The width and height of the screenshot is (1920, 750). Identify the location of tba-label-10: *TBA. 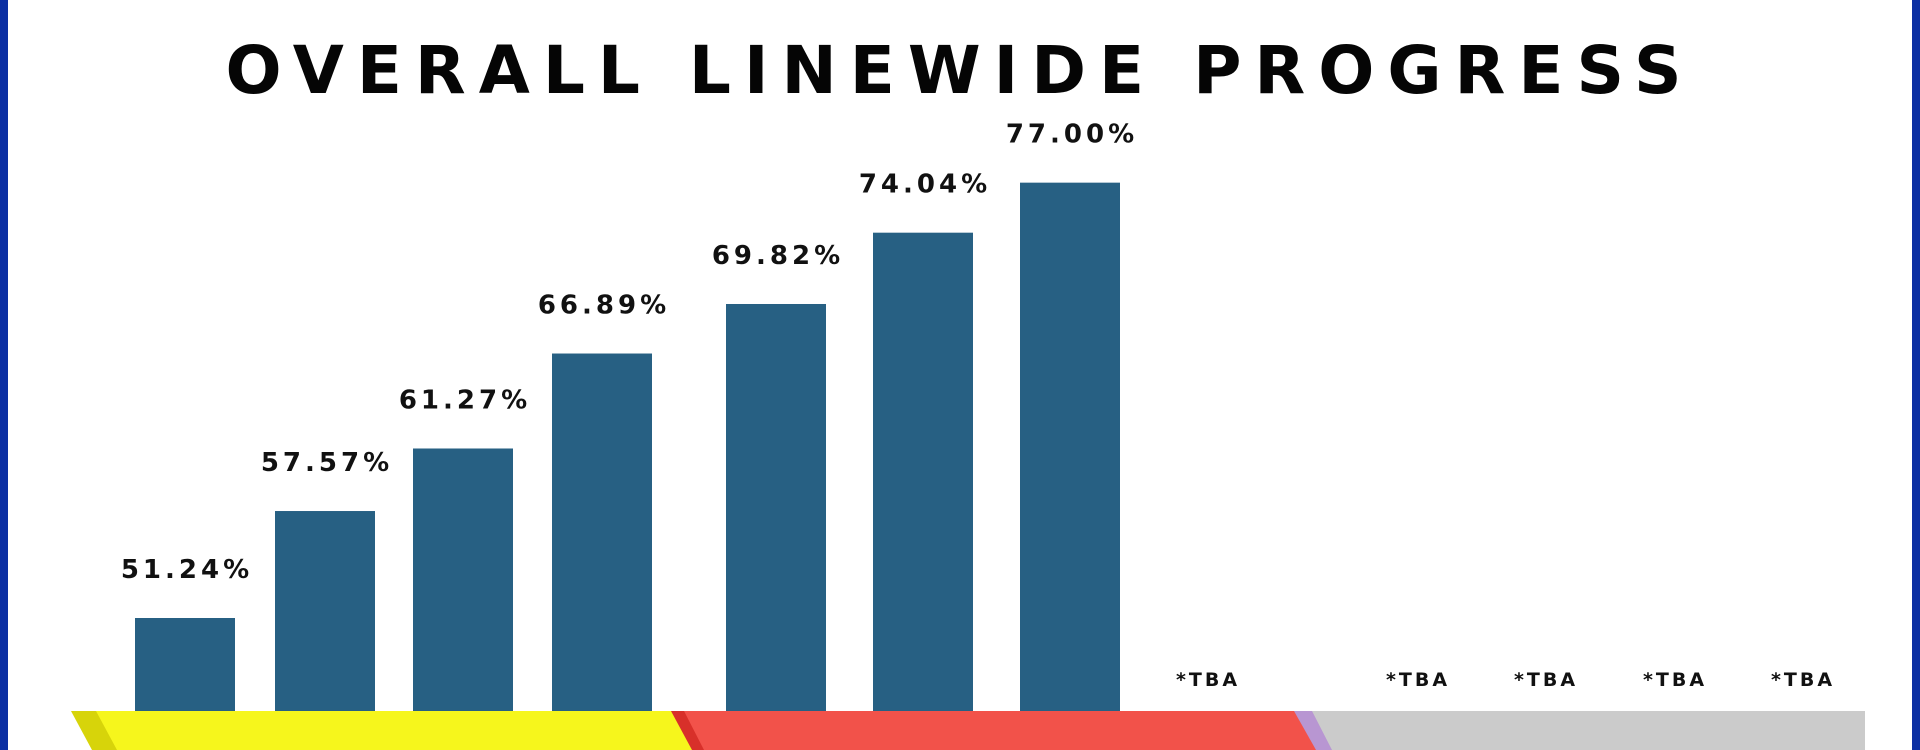
(1546, 680).